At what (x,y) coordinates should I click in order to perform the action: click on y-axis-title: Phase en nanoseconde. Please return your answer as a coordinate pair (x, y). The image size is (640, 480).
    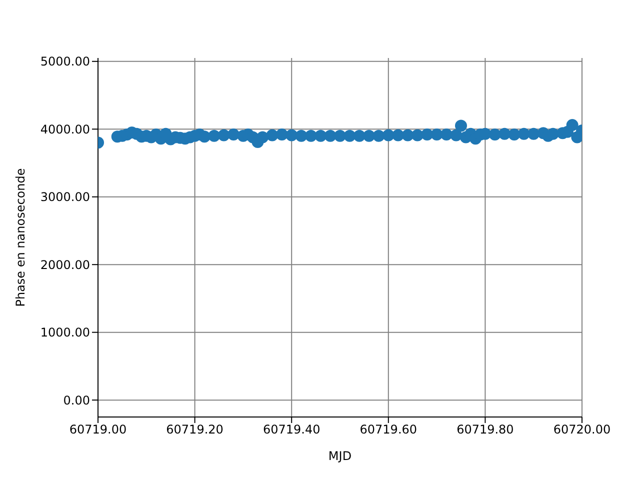
    Looking at the image, I should click on (20, 237).